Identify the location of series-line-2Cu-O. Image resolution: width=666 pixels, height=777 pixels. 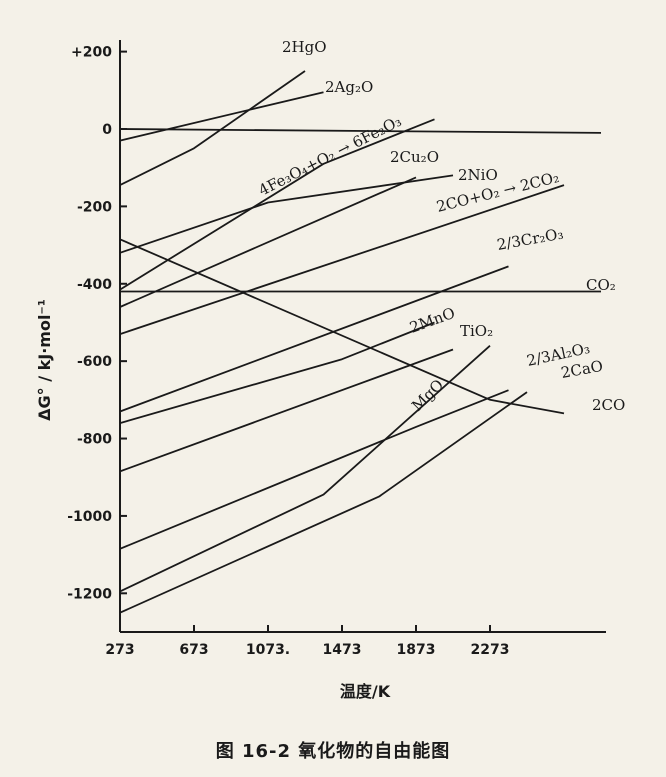
(286, 214).